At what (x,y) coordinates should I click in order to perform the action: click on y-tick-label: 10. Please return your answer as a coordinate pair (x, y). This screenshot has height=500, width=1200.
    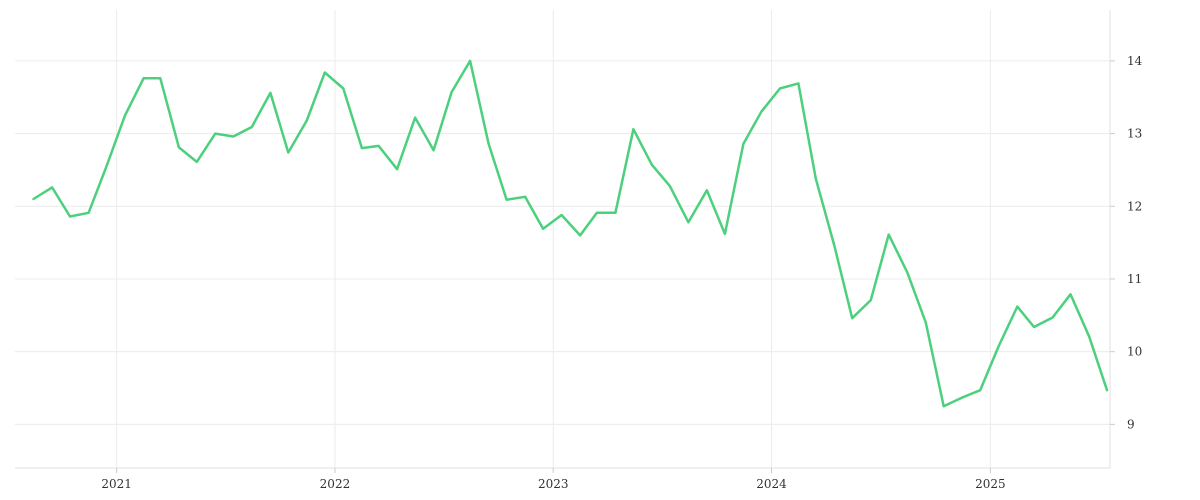
    Looking at the image, I should click on (1134, 352).